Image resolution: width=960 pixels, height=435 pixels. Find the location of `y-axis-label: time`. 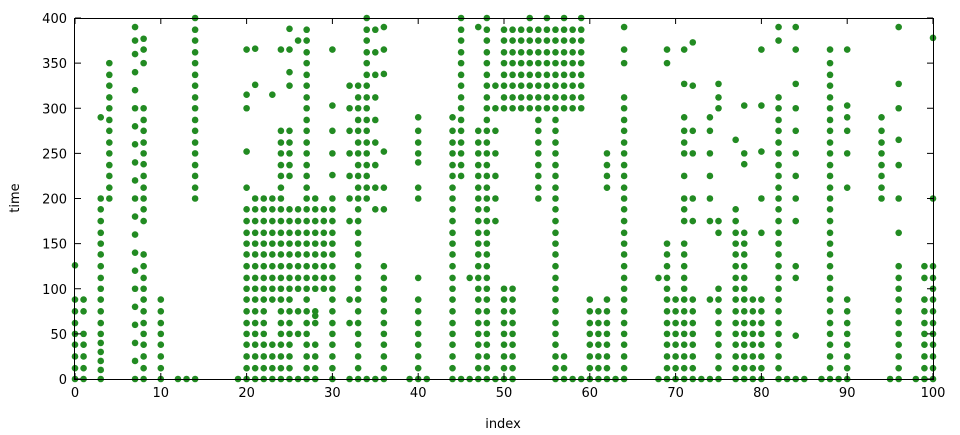

y-axis-label: time is located at coordinates (15, 197).